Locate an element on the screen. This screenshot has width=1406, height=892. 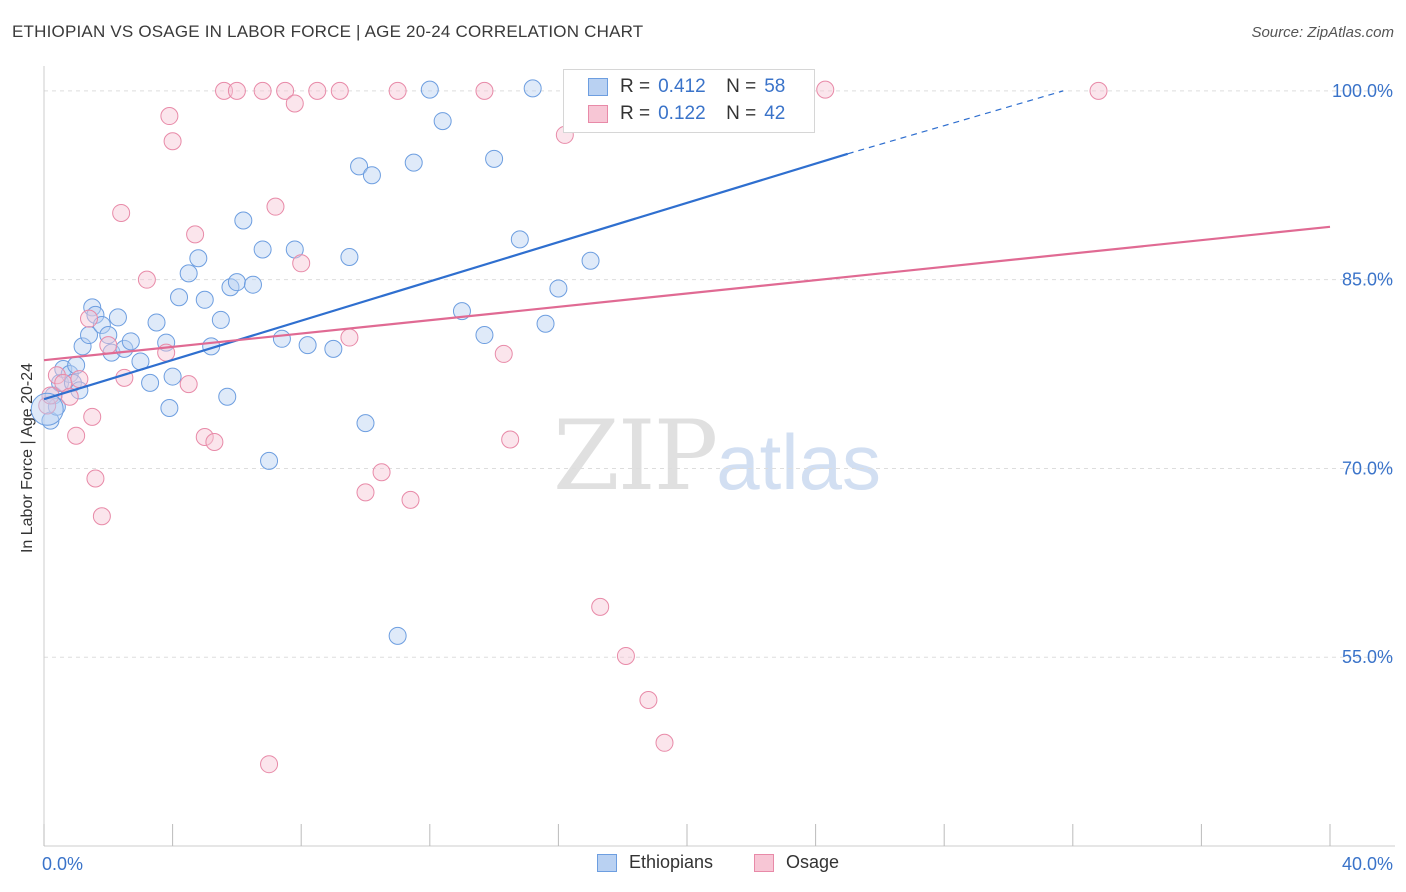
osage-swatch is located at coordinates (598, 114).